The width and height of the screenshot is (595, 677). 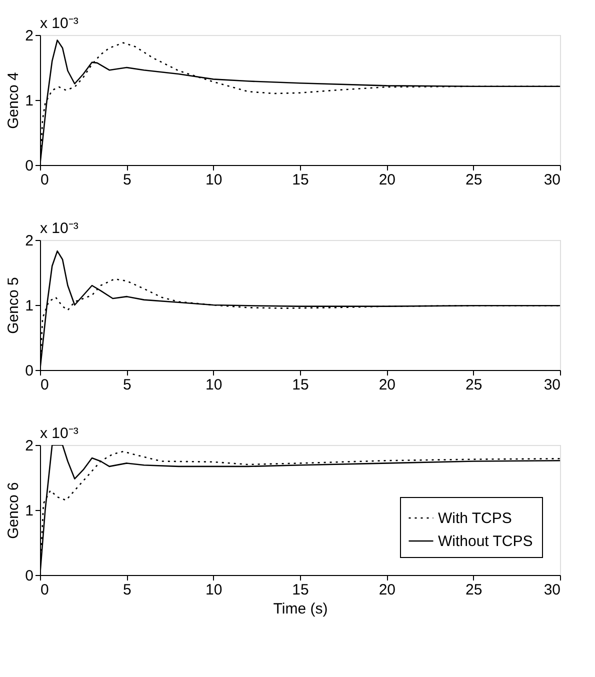 What do you see at coordinates (475, 518) in the screenshot?
I see `legend-label: With TCPS` at bounding box center [475, 518].